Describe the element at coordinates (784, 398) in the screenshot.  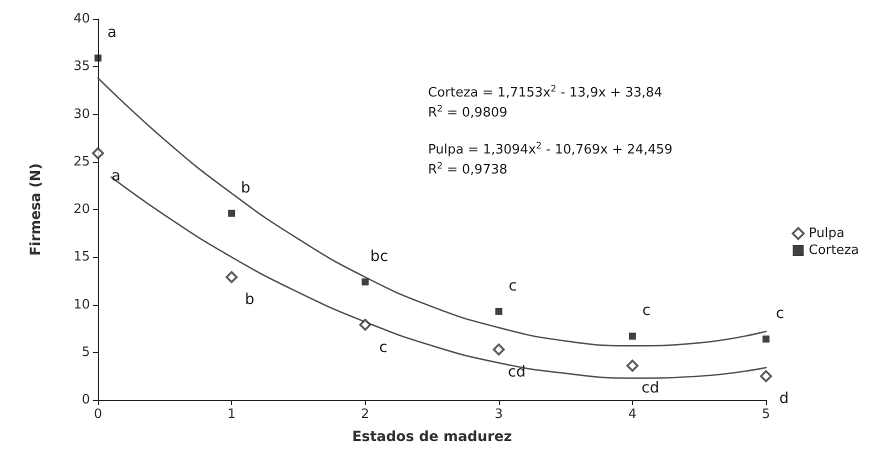
I see `annotation: d` at that location.